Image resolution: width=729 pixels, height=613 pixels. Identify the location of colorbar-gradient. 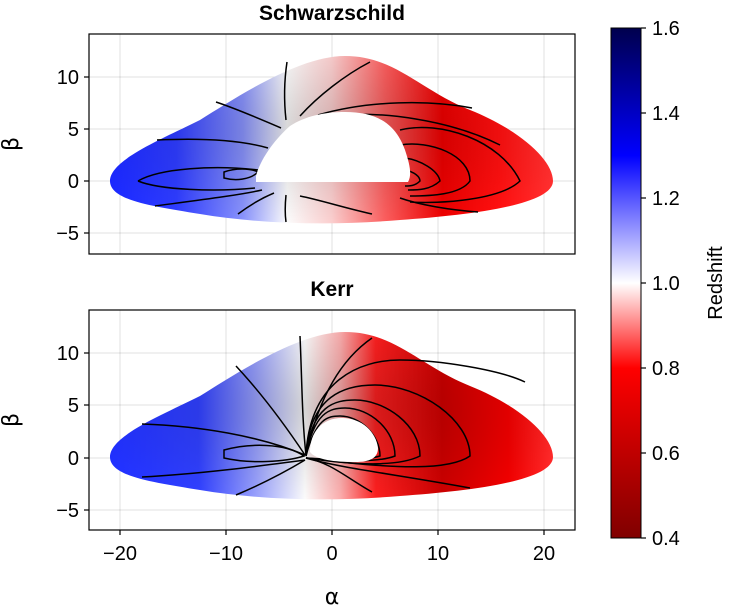
(626, 283).